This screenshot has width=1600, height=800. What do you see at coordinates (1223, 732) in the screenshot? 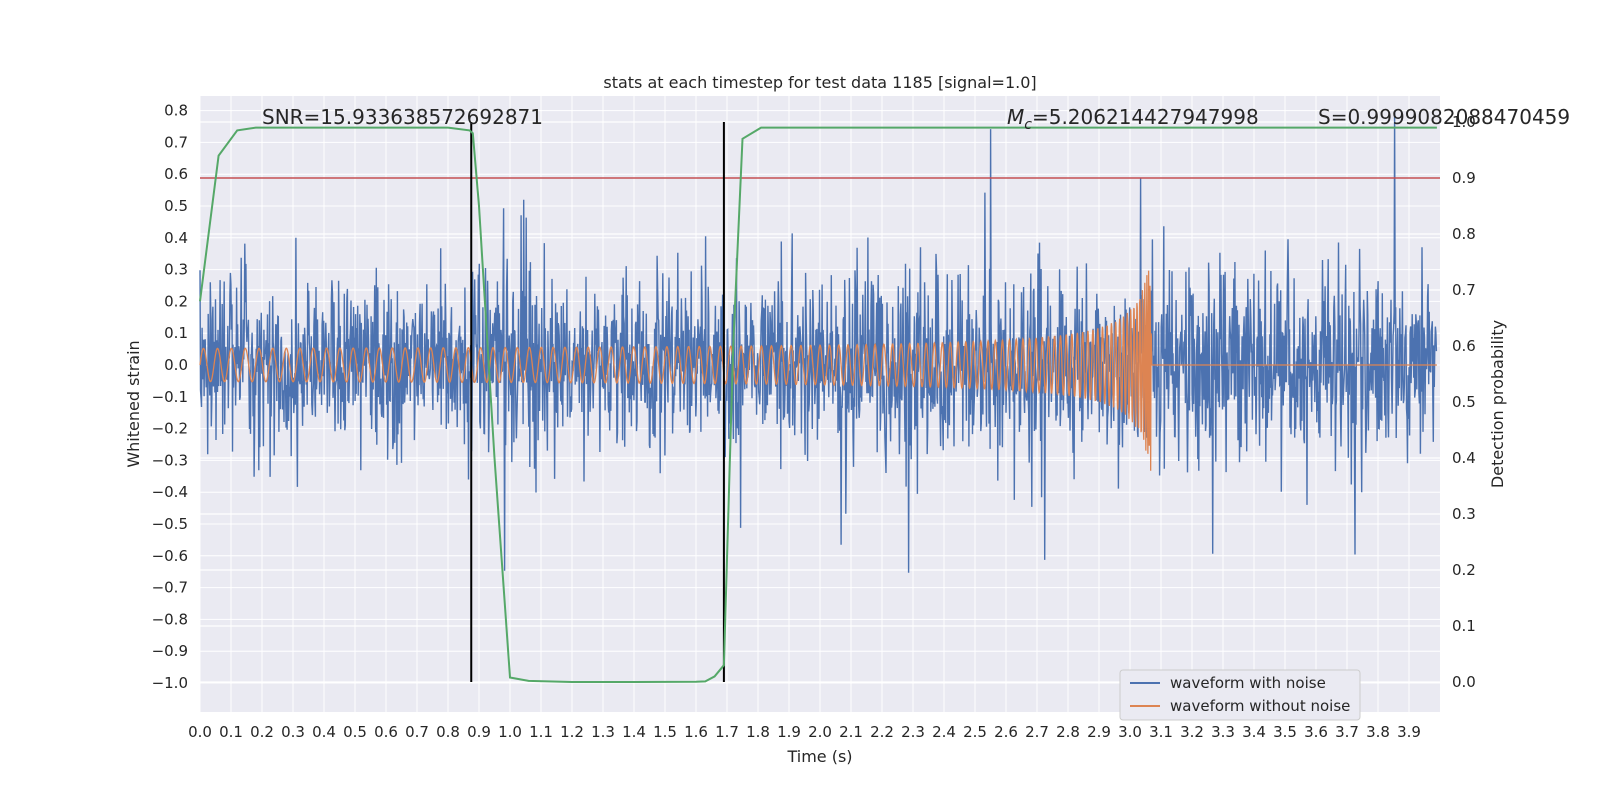
I see `x-tick-label: 3.3` at bounding box center [1223, 732].